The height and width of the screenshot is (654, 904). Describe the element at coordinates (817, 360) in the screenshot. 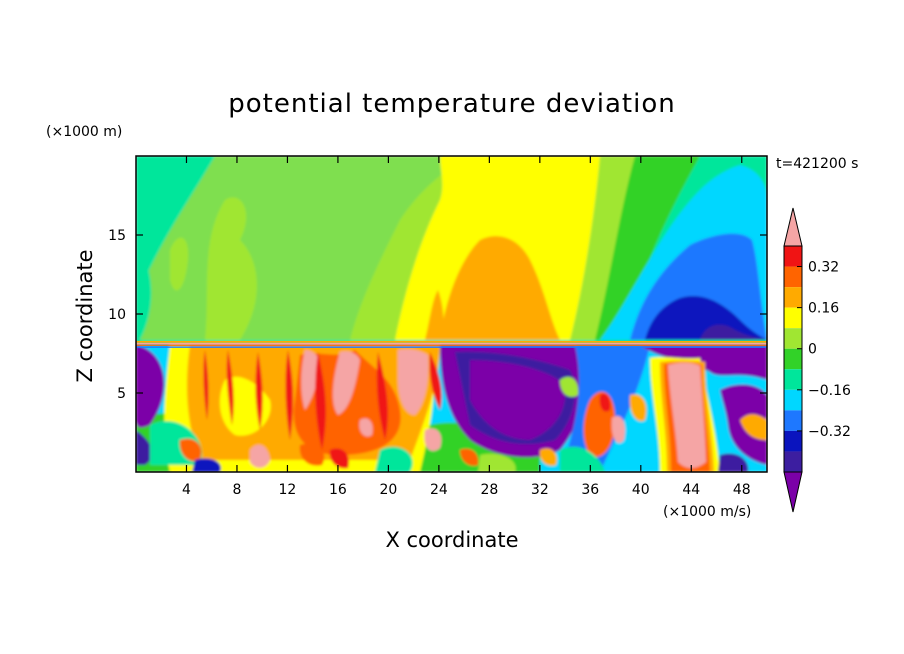

I see `colorbar: 0.32 0.16 0 −0.16 −0.32` at that location.